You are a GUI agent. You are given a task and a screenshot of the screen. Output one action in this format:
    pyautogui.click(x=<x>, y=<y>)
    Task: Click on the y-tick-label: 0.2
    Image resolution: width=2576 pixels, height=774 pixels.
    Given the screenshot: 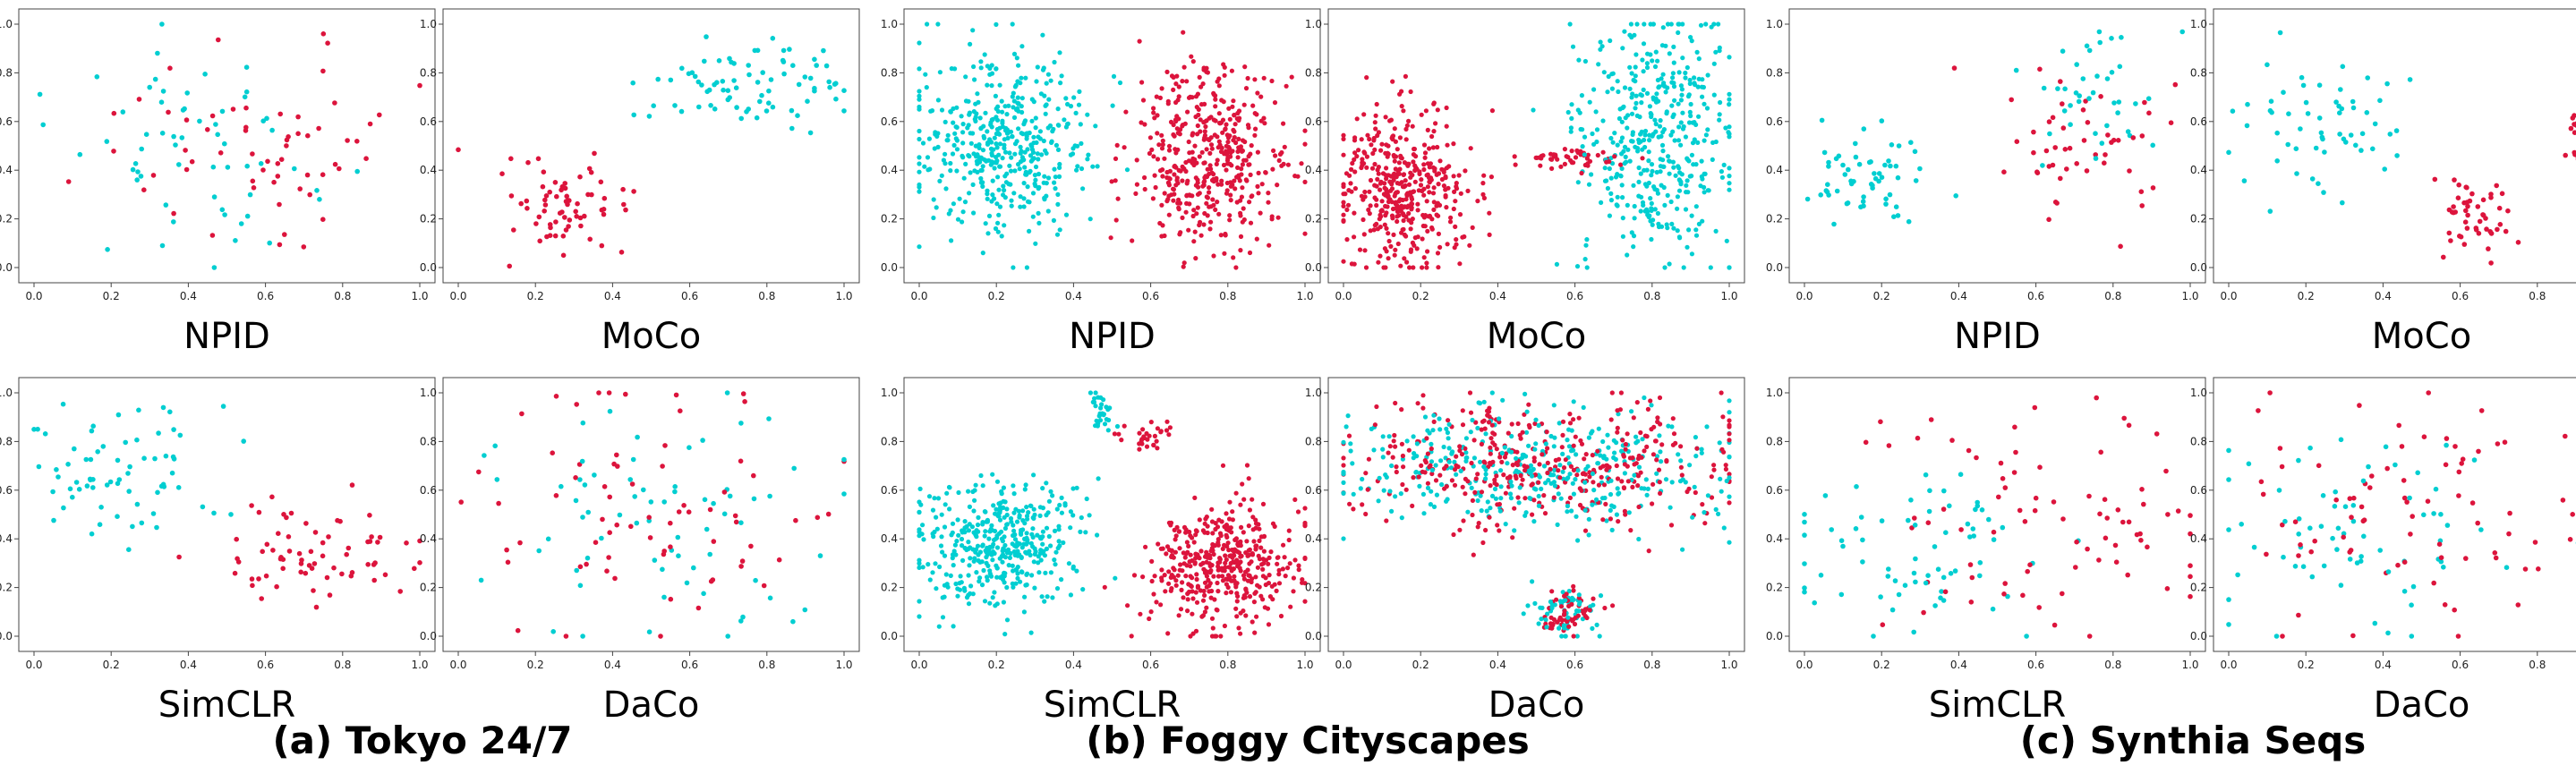 What is the action you would take?
    pyautogui.click(x=428, y=588)
    